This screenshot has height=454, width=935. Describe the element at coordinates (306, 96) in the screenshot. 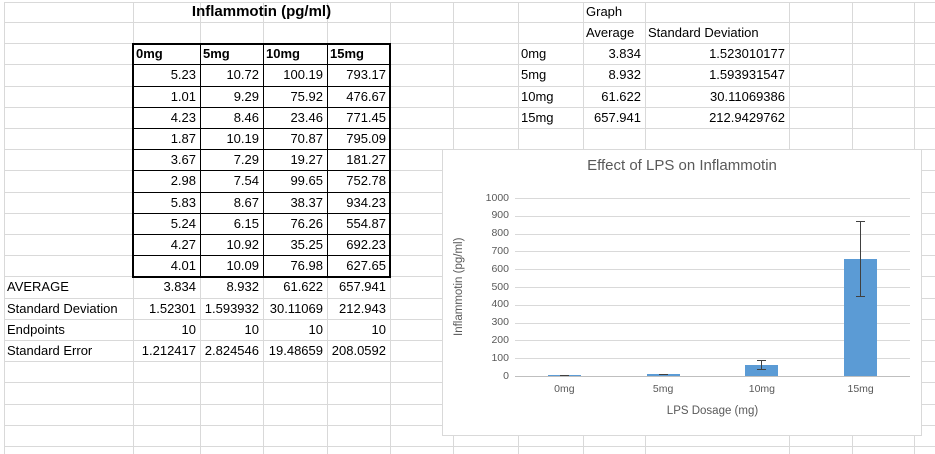

I see `cell-D5: 75.92` at that location.